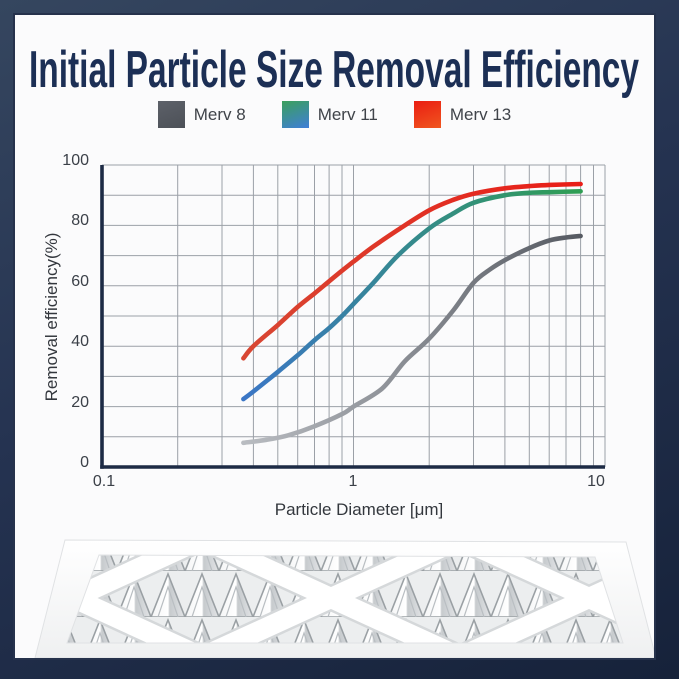 This screenshot has width=679, height=679. Describe the element at coordinates (80, 341) in the screenshot. I see `y-axis-tick-label: 40` at that location.